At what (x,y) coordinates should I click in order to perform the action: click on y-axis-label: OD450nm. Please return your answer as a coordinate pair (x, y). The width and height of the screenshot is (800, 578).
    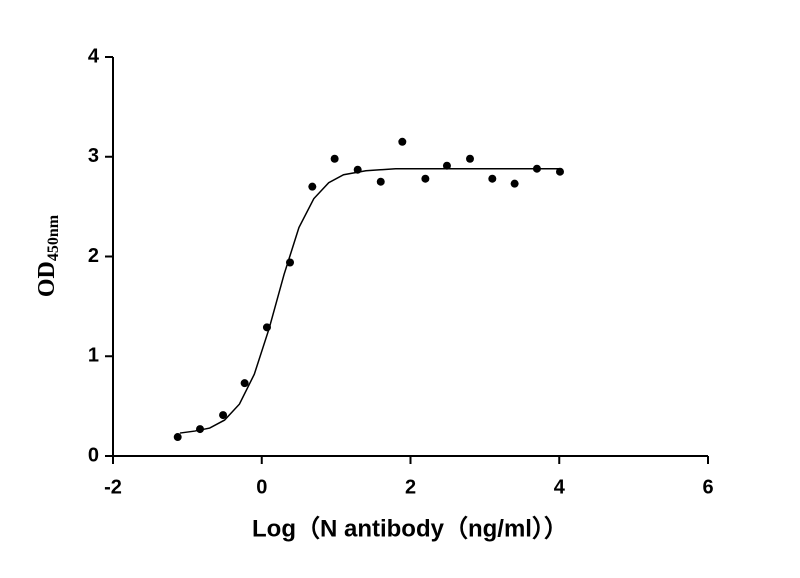
    Looking at the image, I should click on (48, 255).